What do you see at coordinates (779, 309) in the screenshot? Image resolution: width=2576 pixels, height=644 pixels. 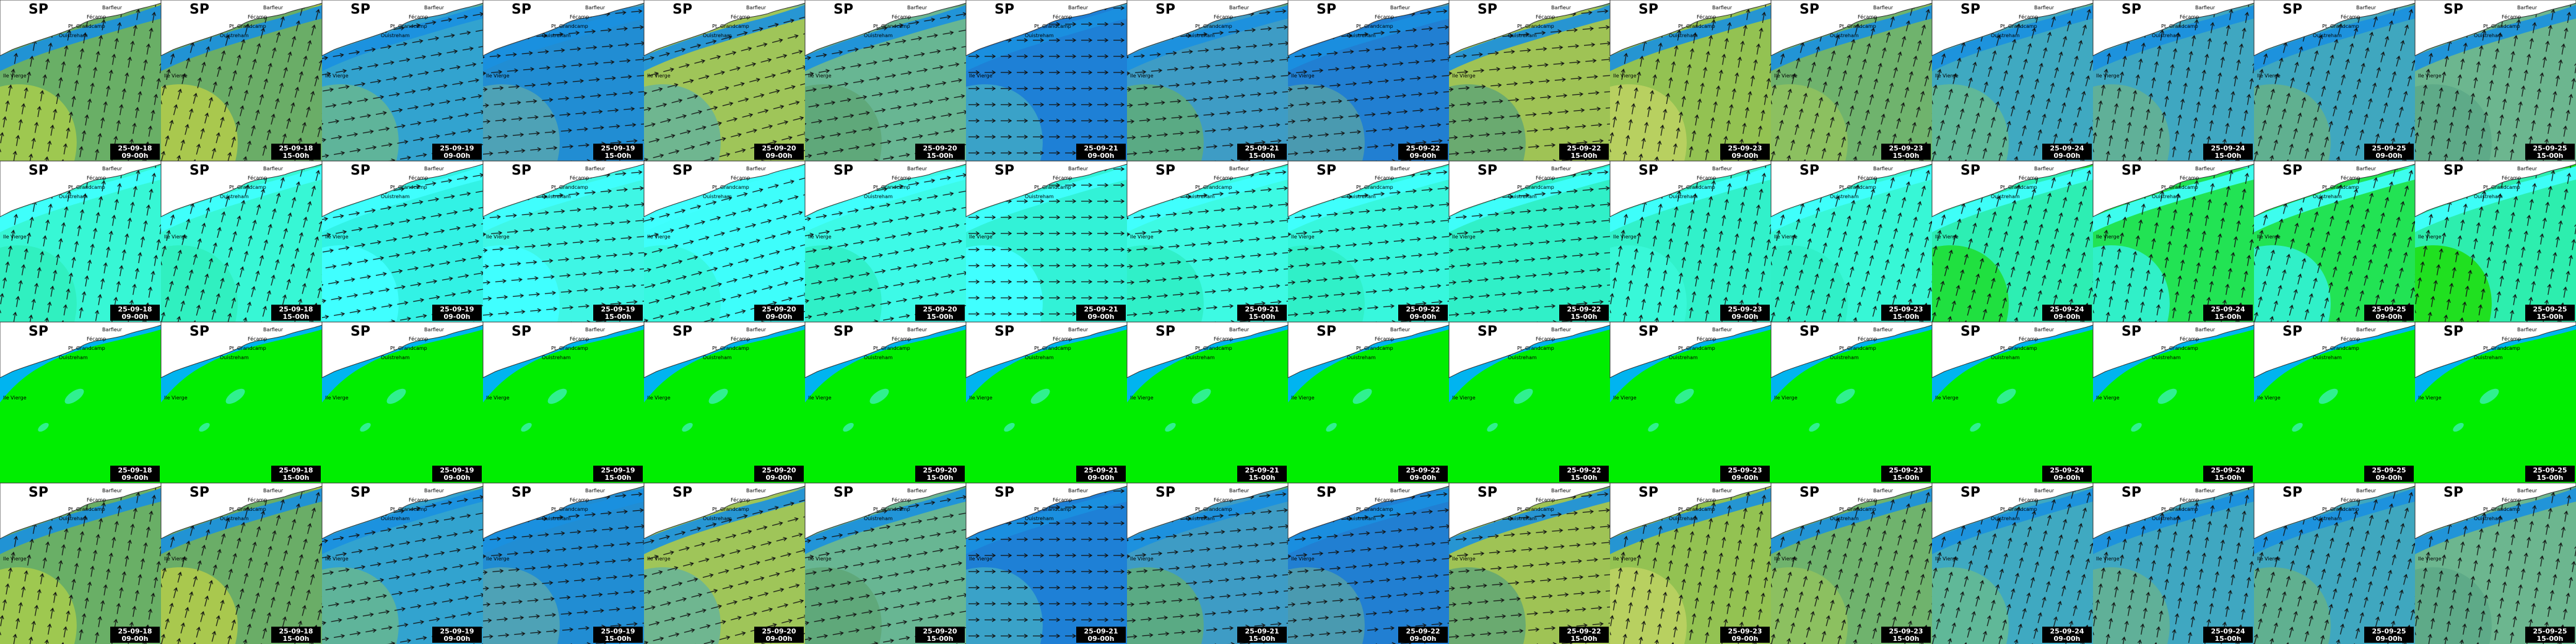 I see `date-label: 25-09-20` at bounding box center [779, 309].